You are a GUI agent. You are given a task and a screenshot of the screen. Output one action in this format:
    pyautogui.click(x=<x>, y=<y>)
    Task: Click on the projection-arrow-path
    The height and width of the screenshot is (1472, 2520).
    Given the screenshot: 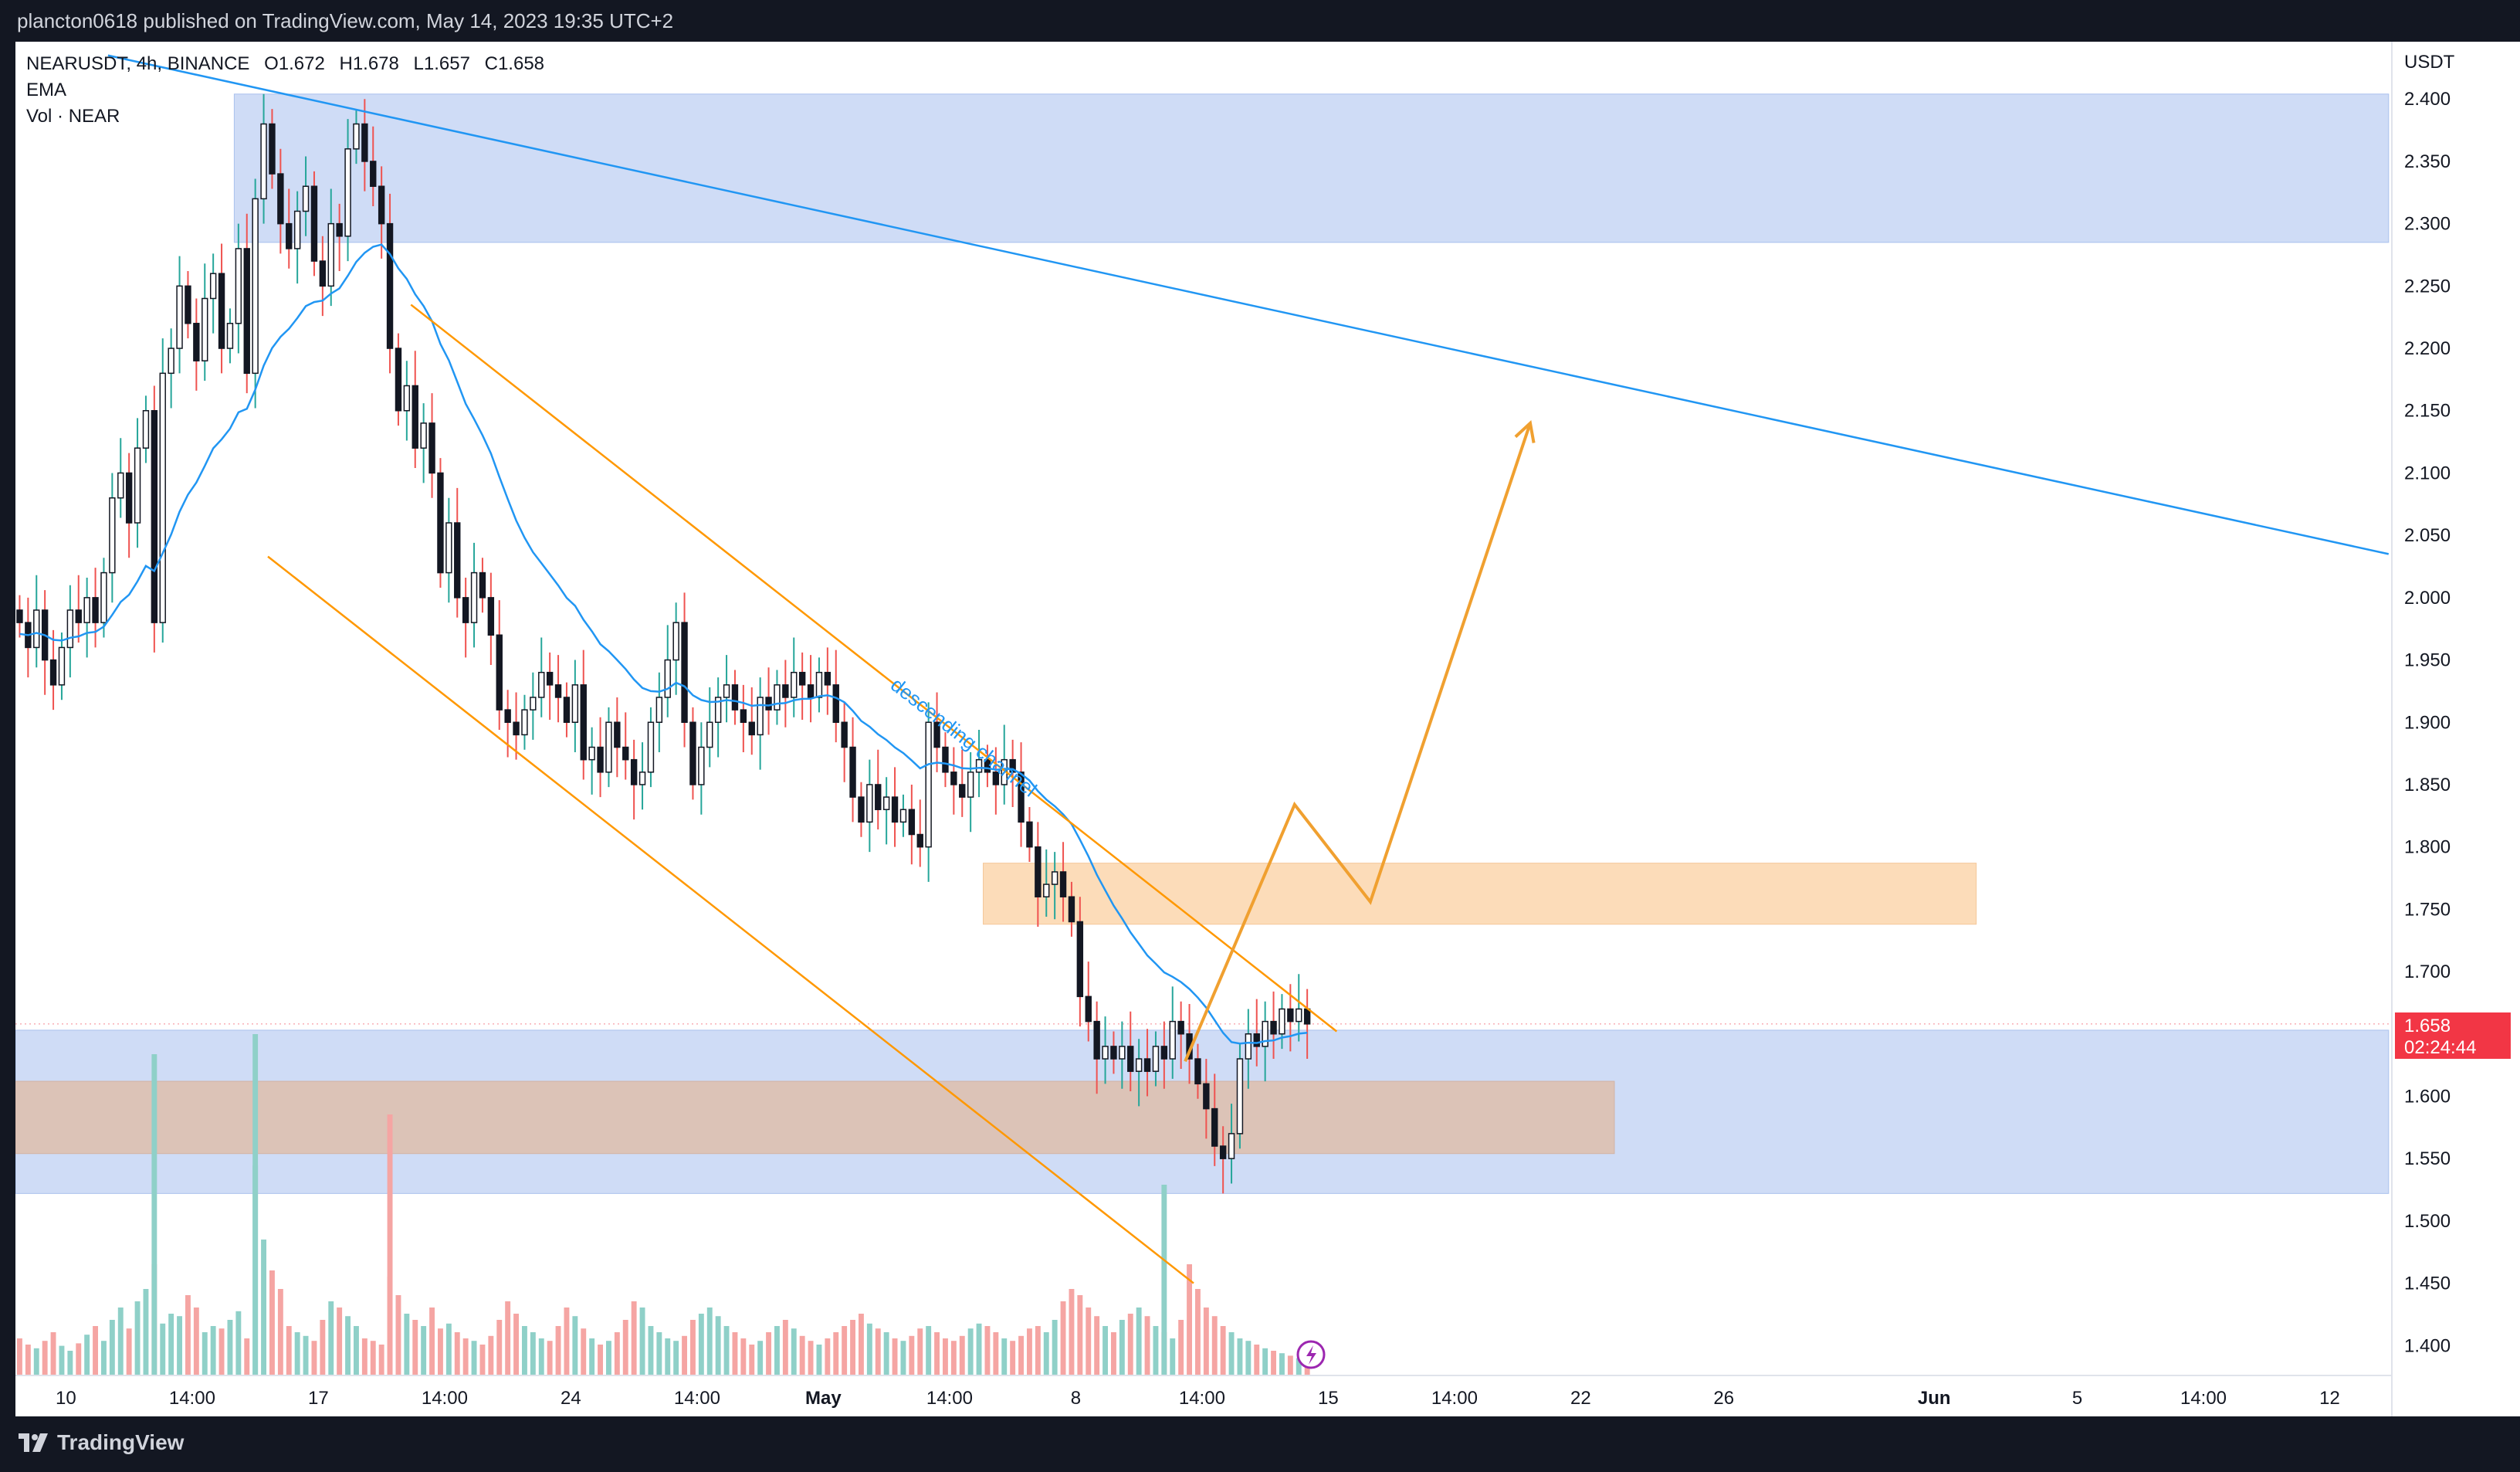 What is the action you would take?
    pyautogui.click(x=1358, y=742)
    